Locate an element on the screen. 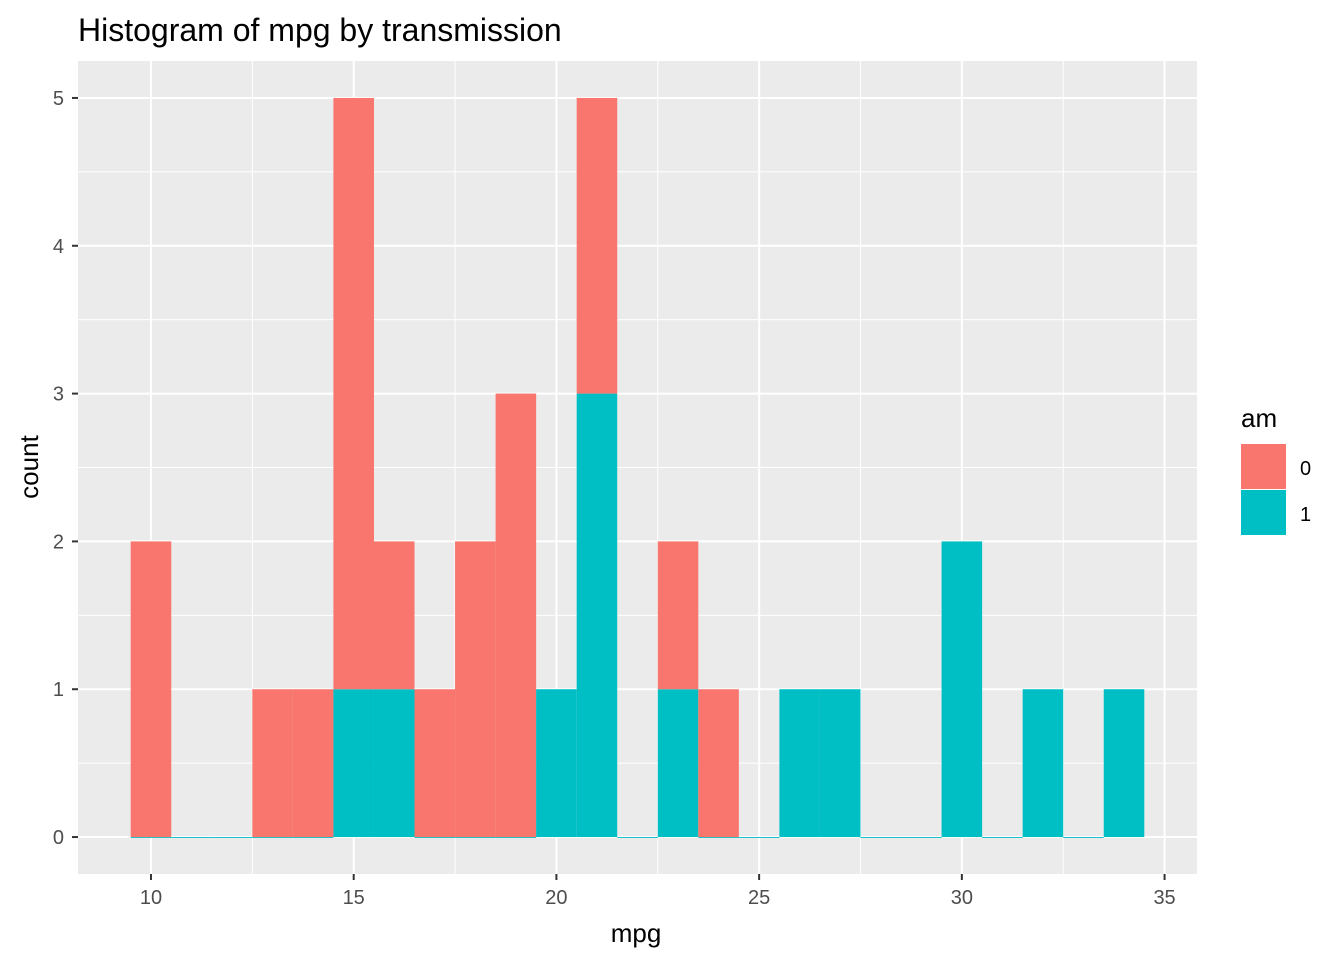  y-axis-title: count is located at coordinates (29, 466).